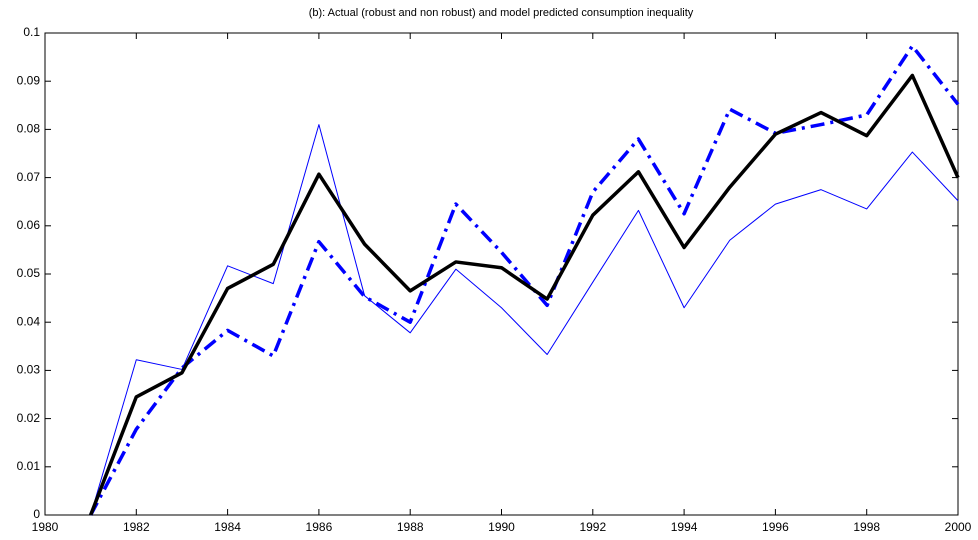  What do you see at coordinates (31, 32) in the screenshot?
I see `y-tick-label: 0.1` at bounding box center [31, 32].